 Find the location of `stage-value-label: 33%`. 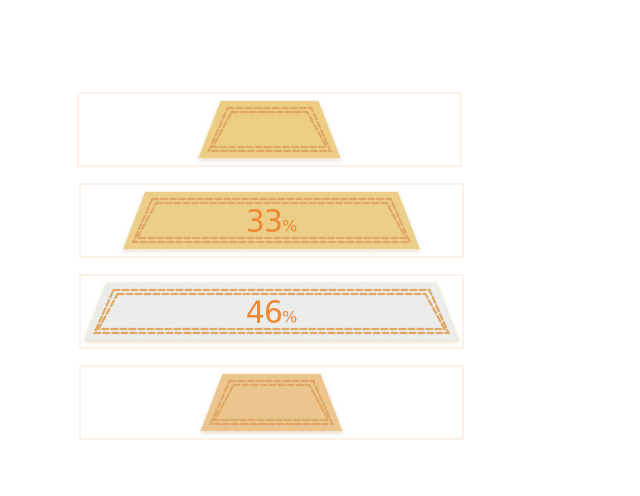

stage-value-label: 33% is located at coordinates (271, 222).